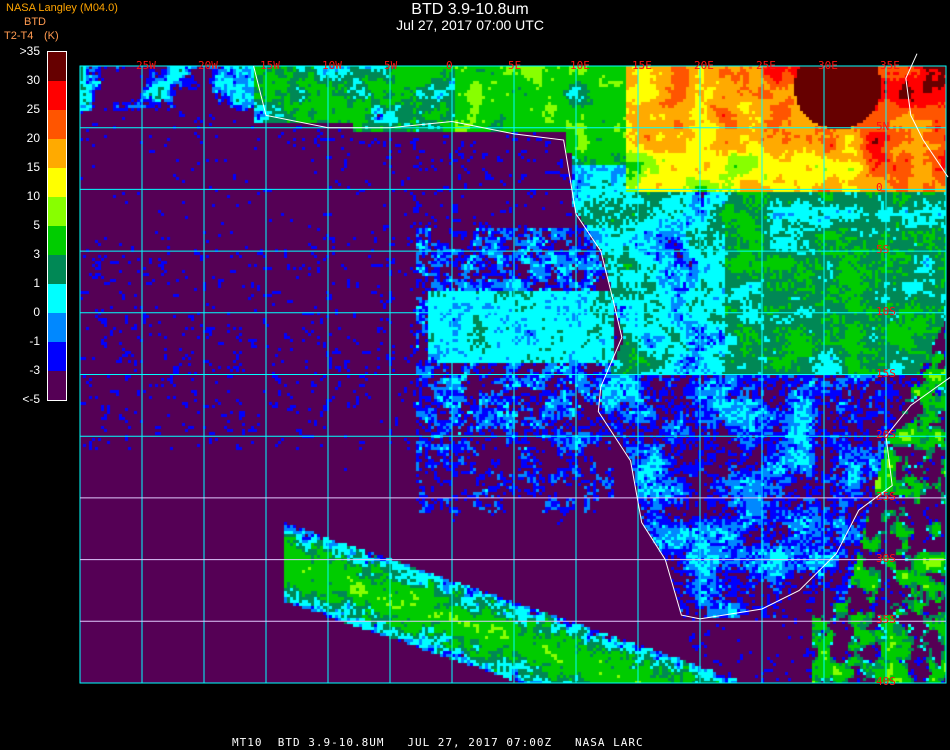  I want to click on image-title: BTD 3.9-10.8um, so click(470, 9).